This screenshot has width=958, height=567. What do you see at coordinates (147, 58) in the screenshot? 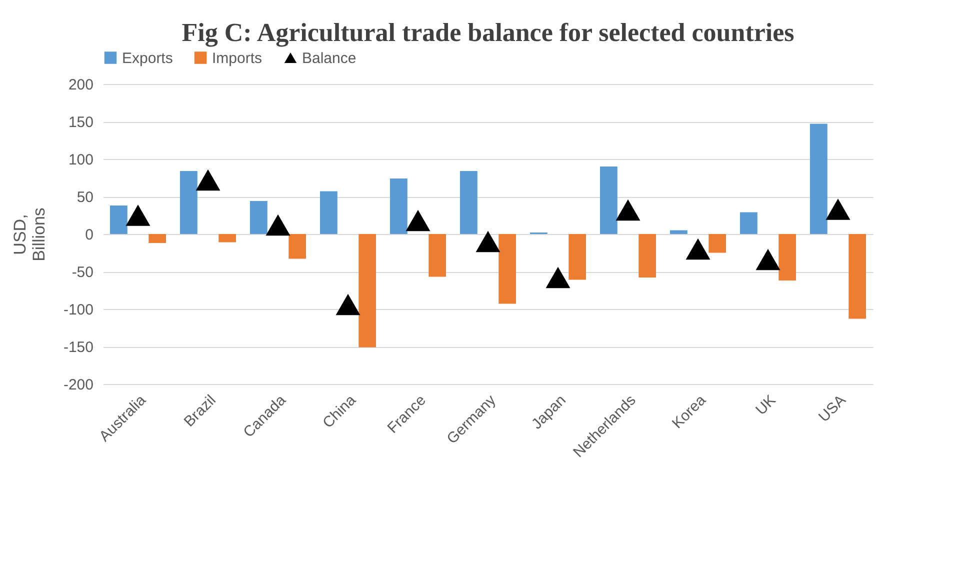
I see `legend-label: Exports` at bounding box center [147, 58].